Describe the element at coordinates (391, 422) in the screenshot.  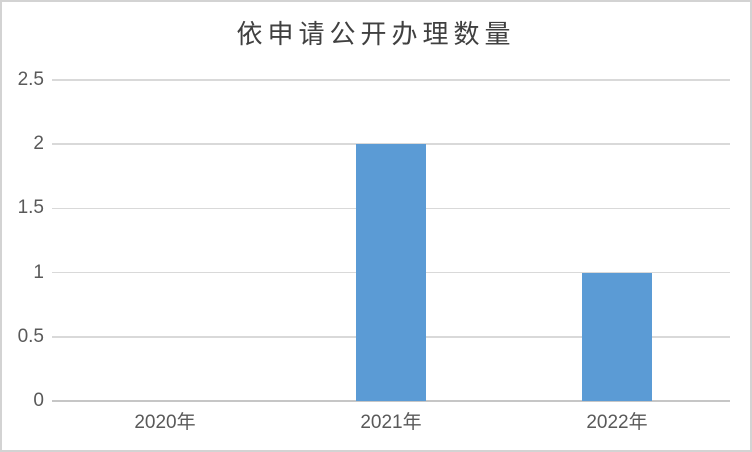
I see `x-axis-label: 2021年` at that location.